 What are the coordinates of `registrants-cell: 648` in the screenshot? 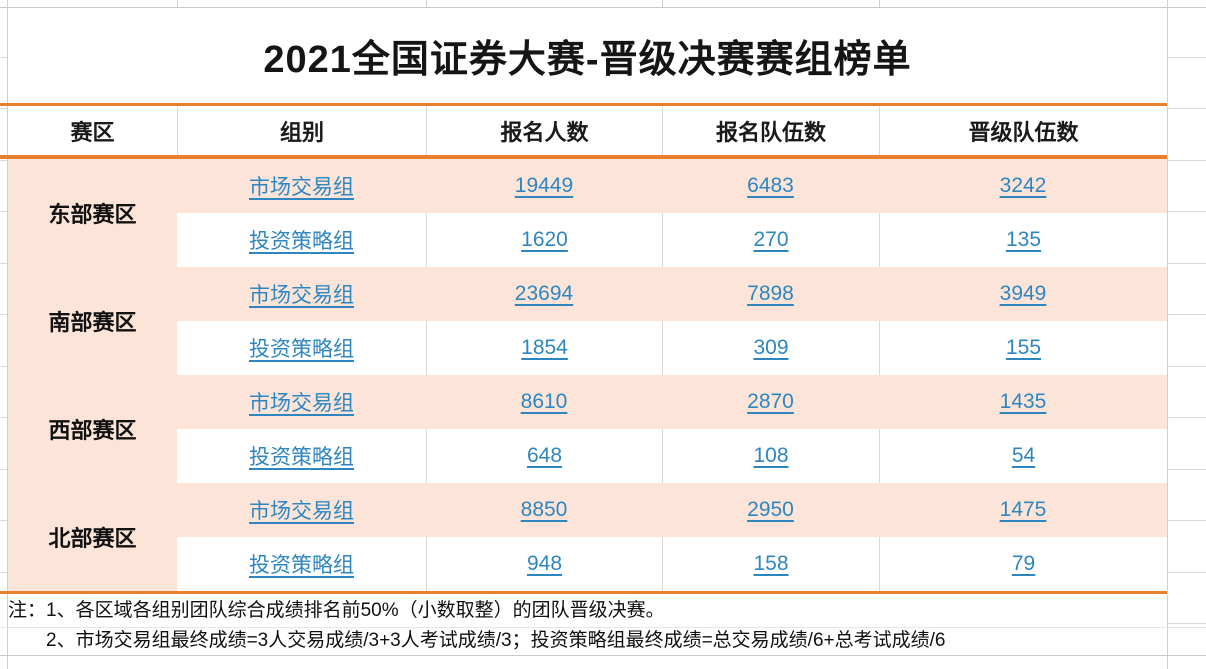 It's located at (544, 456).